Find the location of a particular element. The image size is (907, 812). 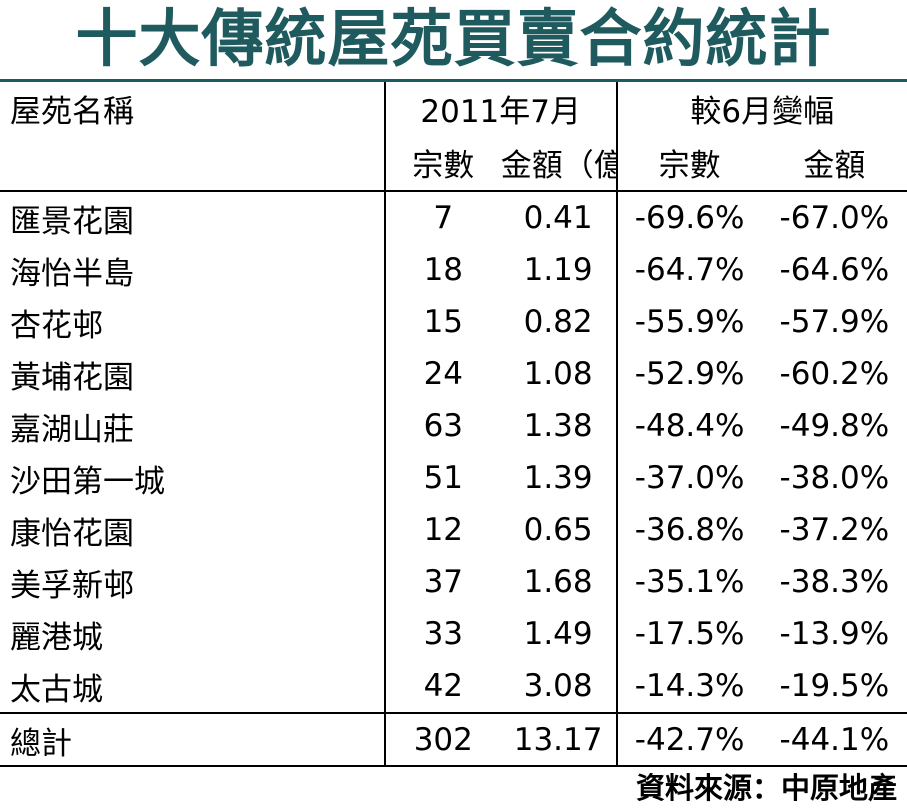

source-note: 資料來源：中原地產 is located at coordinates (766, 788).